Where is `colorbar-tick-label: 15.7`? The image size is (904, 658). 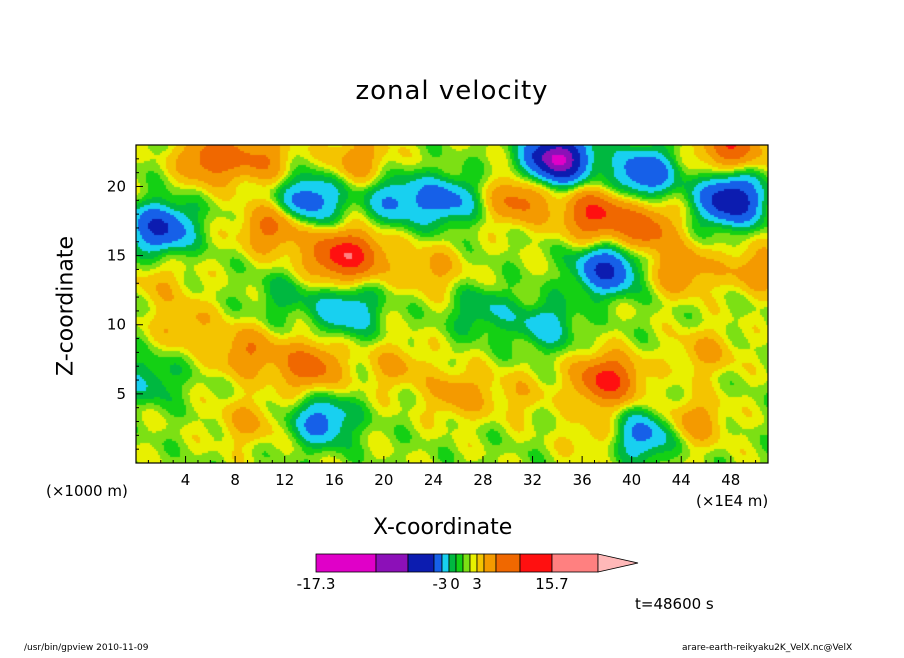 colorbar-tick-label: 15.7 is located at coordinates (551, 584).